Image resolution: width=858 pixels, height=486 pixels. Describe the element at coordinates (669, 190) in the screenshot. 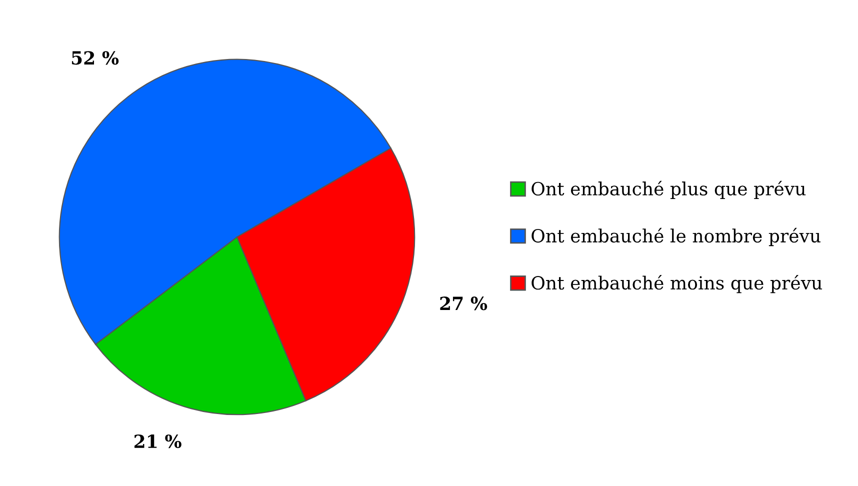

I see `legend-label: Ont embauché plus que prévu` at that location.